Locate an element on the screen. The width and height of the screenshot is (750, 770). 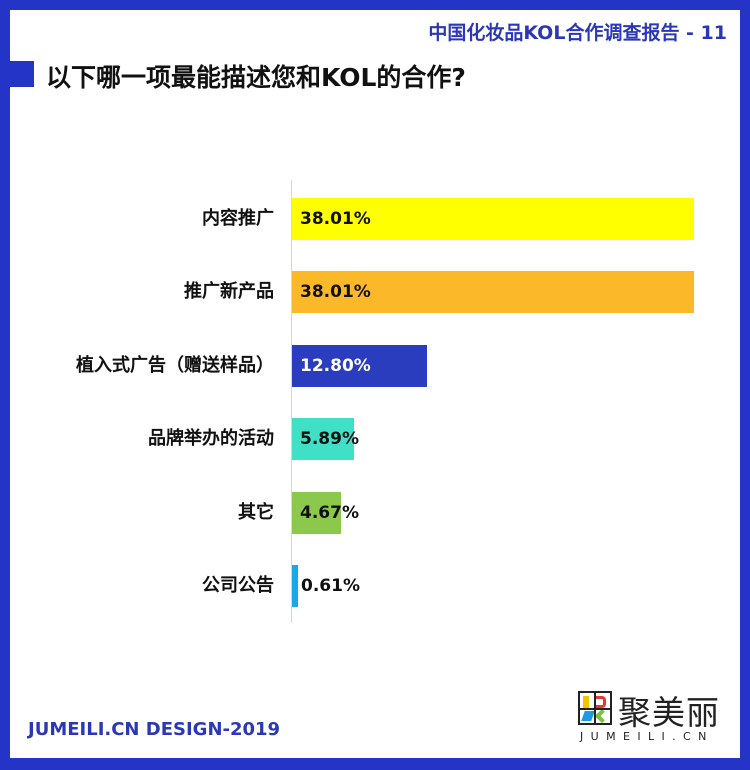
category-label: 品牌举办的活动 is located at coordinates (211, 438).